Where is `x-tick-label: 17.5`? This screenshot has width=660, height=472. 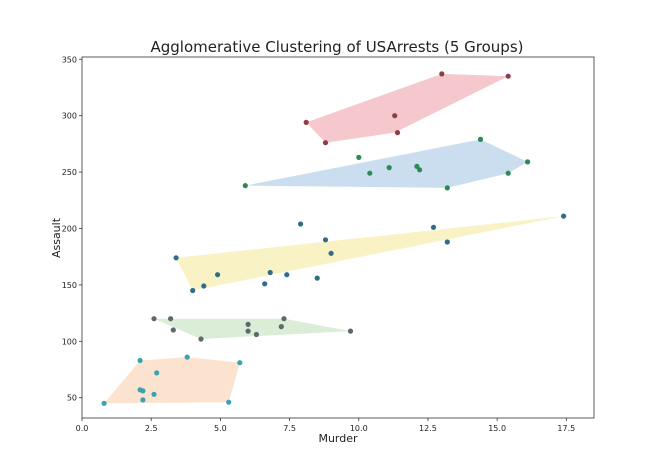 x-tick-label: 17.5 is located at coordinates (566, 428).